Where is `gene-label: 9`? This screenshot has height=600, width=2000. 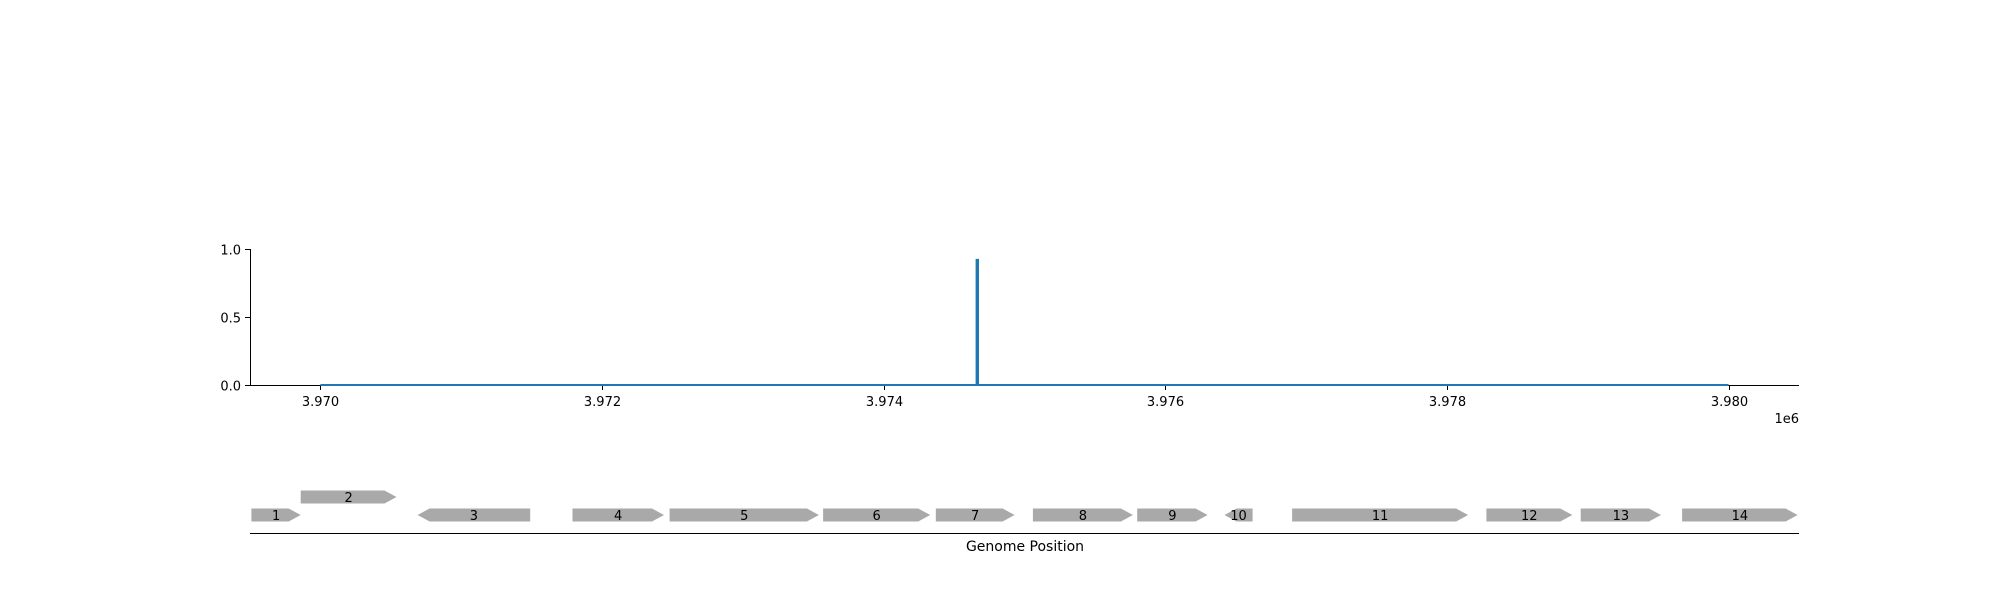
gene-label: 9 is located at coordinates (1172, 516).